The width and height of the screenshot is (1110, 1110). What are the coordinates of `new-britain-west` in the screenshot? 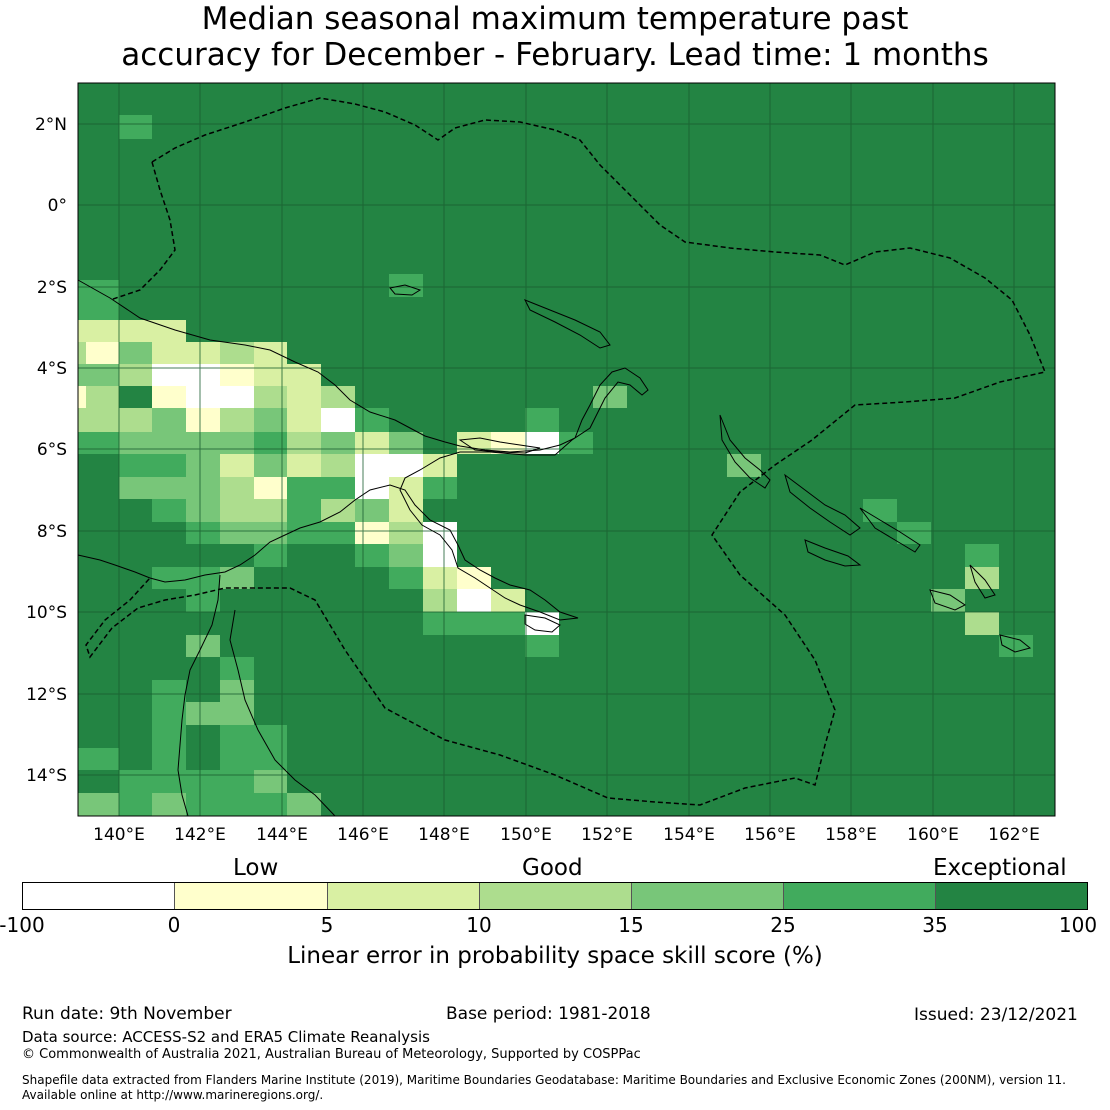 It's located at (499, 445).